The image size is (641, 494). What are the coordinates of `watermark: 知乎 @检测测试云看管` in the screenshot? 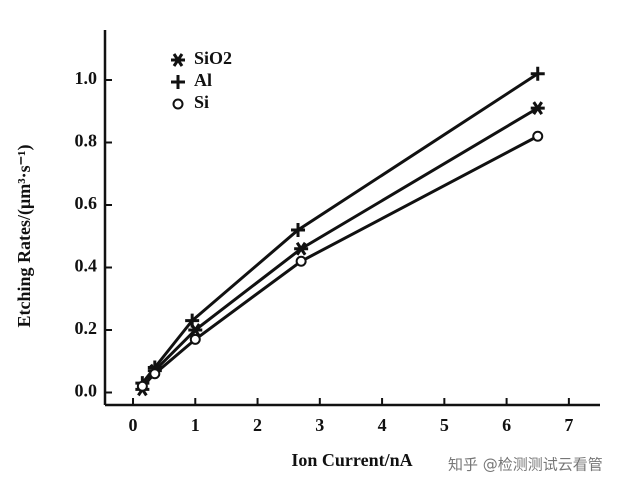 It's located at (525, 465).